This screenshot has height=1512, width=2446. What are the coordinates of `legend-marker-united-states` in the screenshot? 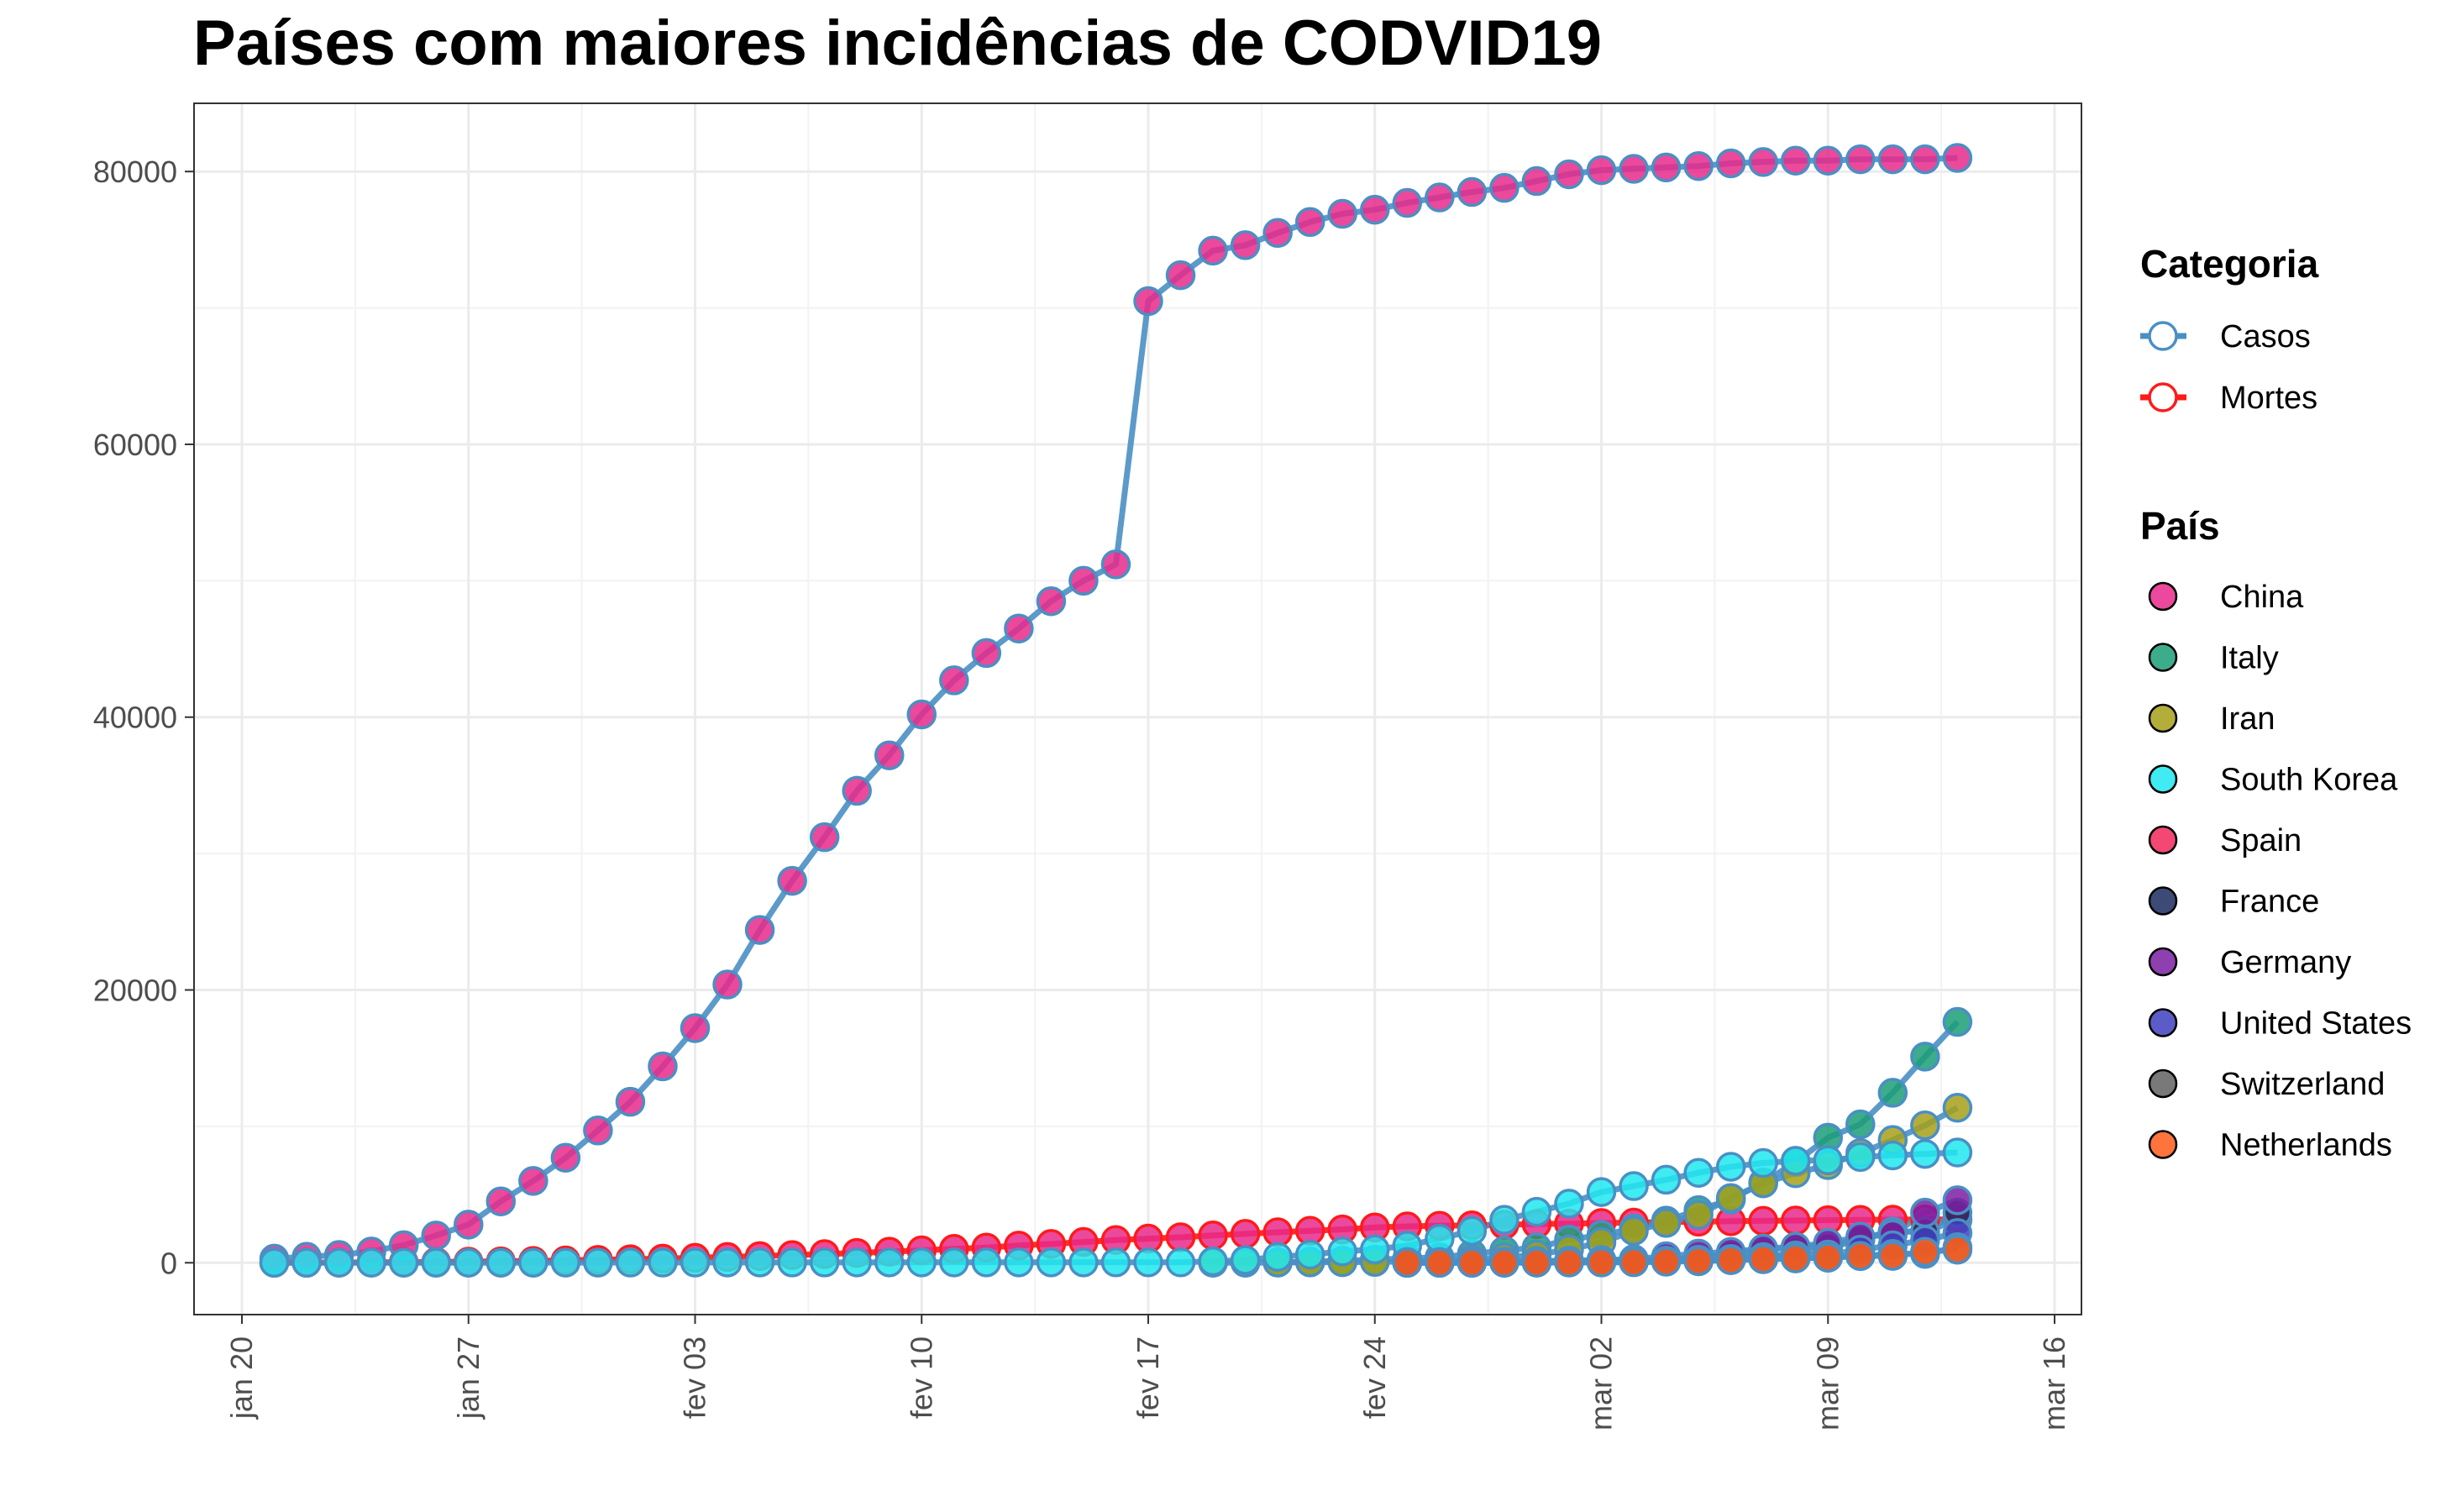 It's located at (2163, 1022).